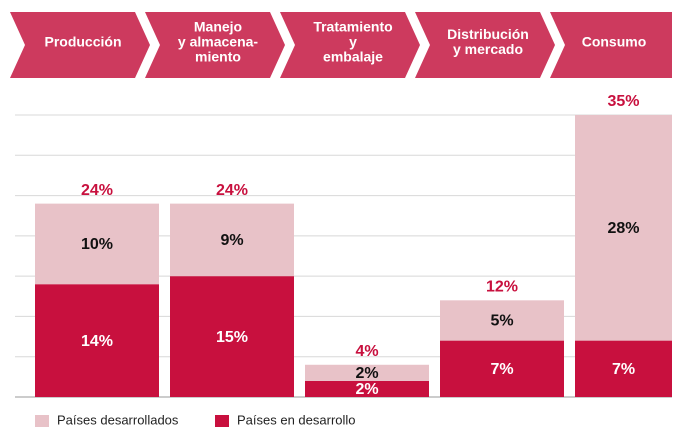 The image size is (675, 430). Describe the element at coordinates (488, 34) in the screenshot. I see `category-label: Distribución` at that location.